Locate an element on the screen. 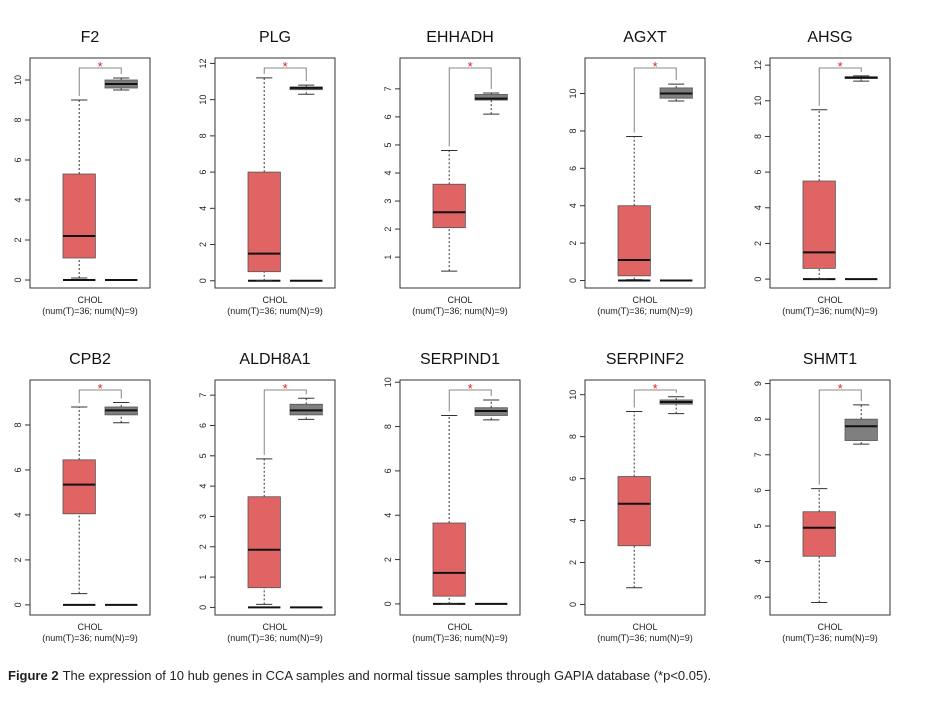  chart-title: EHHADH is located at coordinates (460, 37).